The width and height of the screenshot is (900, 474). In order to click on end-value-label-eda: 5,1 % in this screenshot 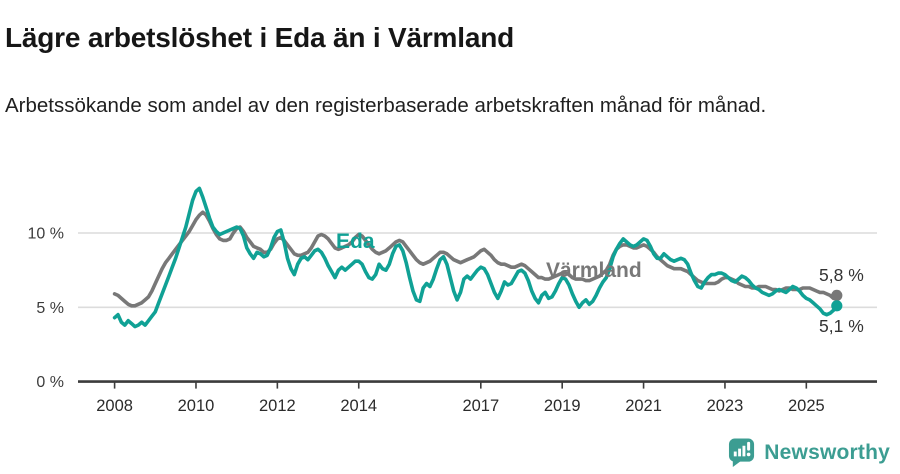, I will do `click(841, 326)`.